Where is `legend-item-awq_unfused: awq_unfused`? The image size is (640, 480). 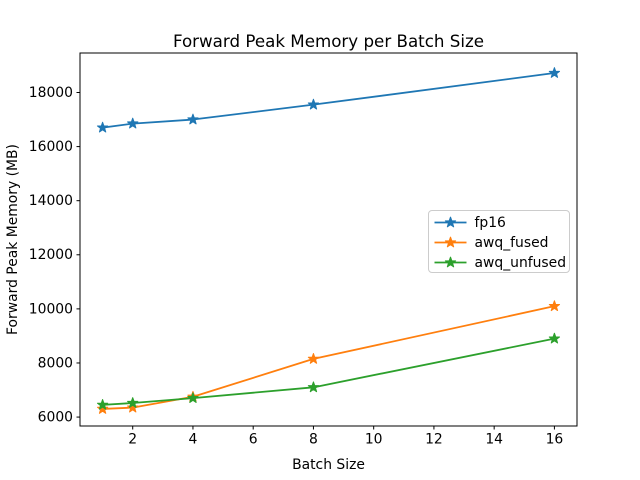 legend-item-awq_unfused: awq_unfused is located at coordinates (500, 263).